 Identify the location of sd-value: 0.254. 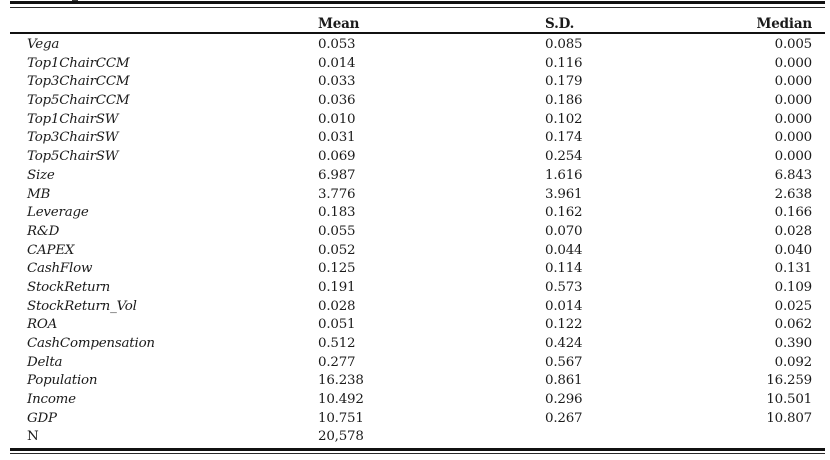
(564, 157).